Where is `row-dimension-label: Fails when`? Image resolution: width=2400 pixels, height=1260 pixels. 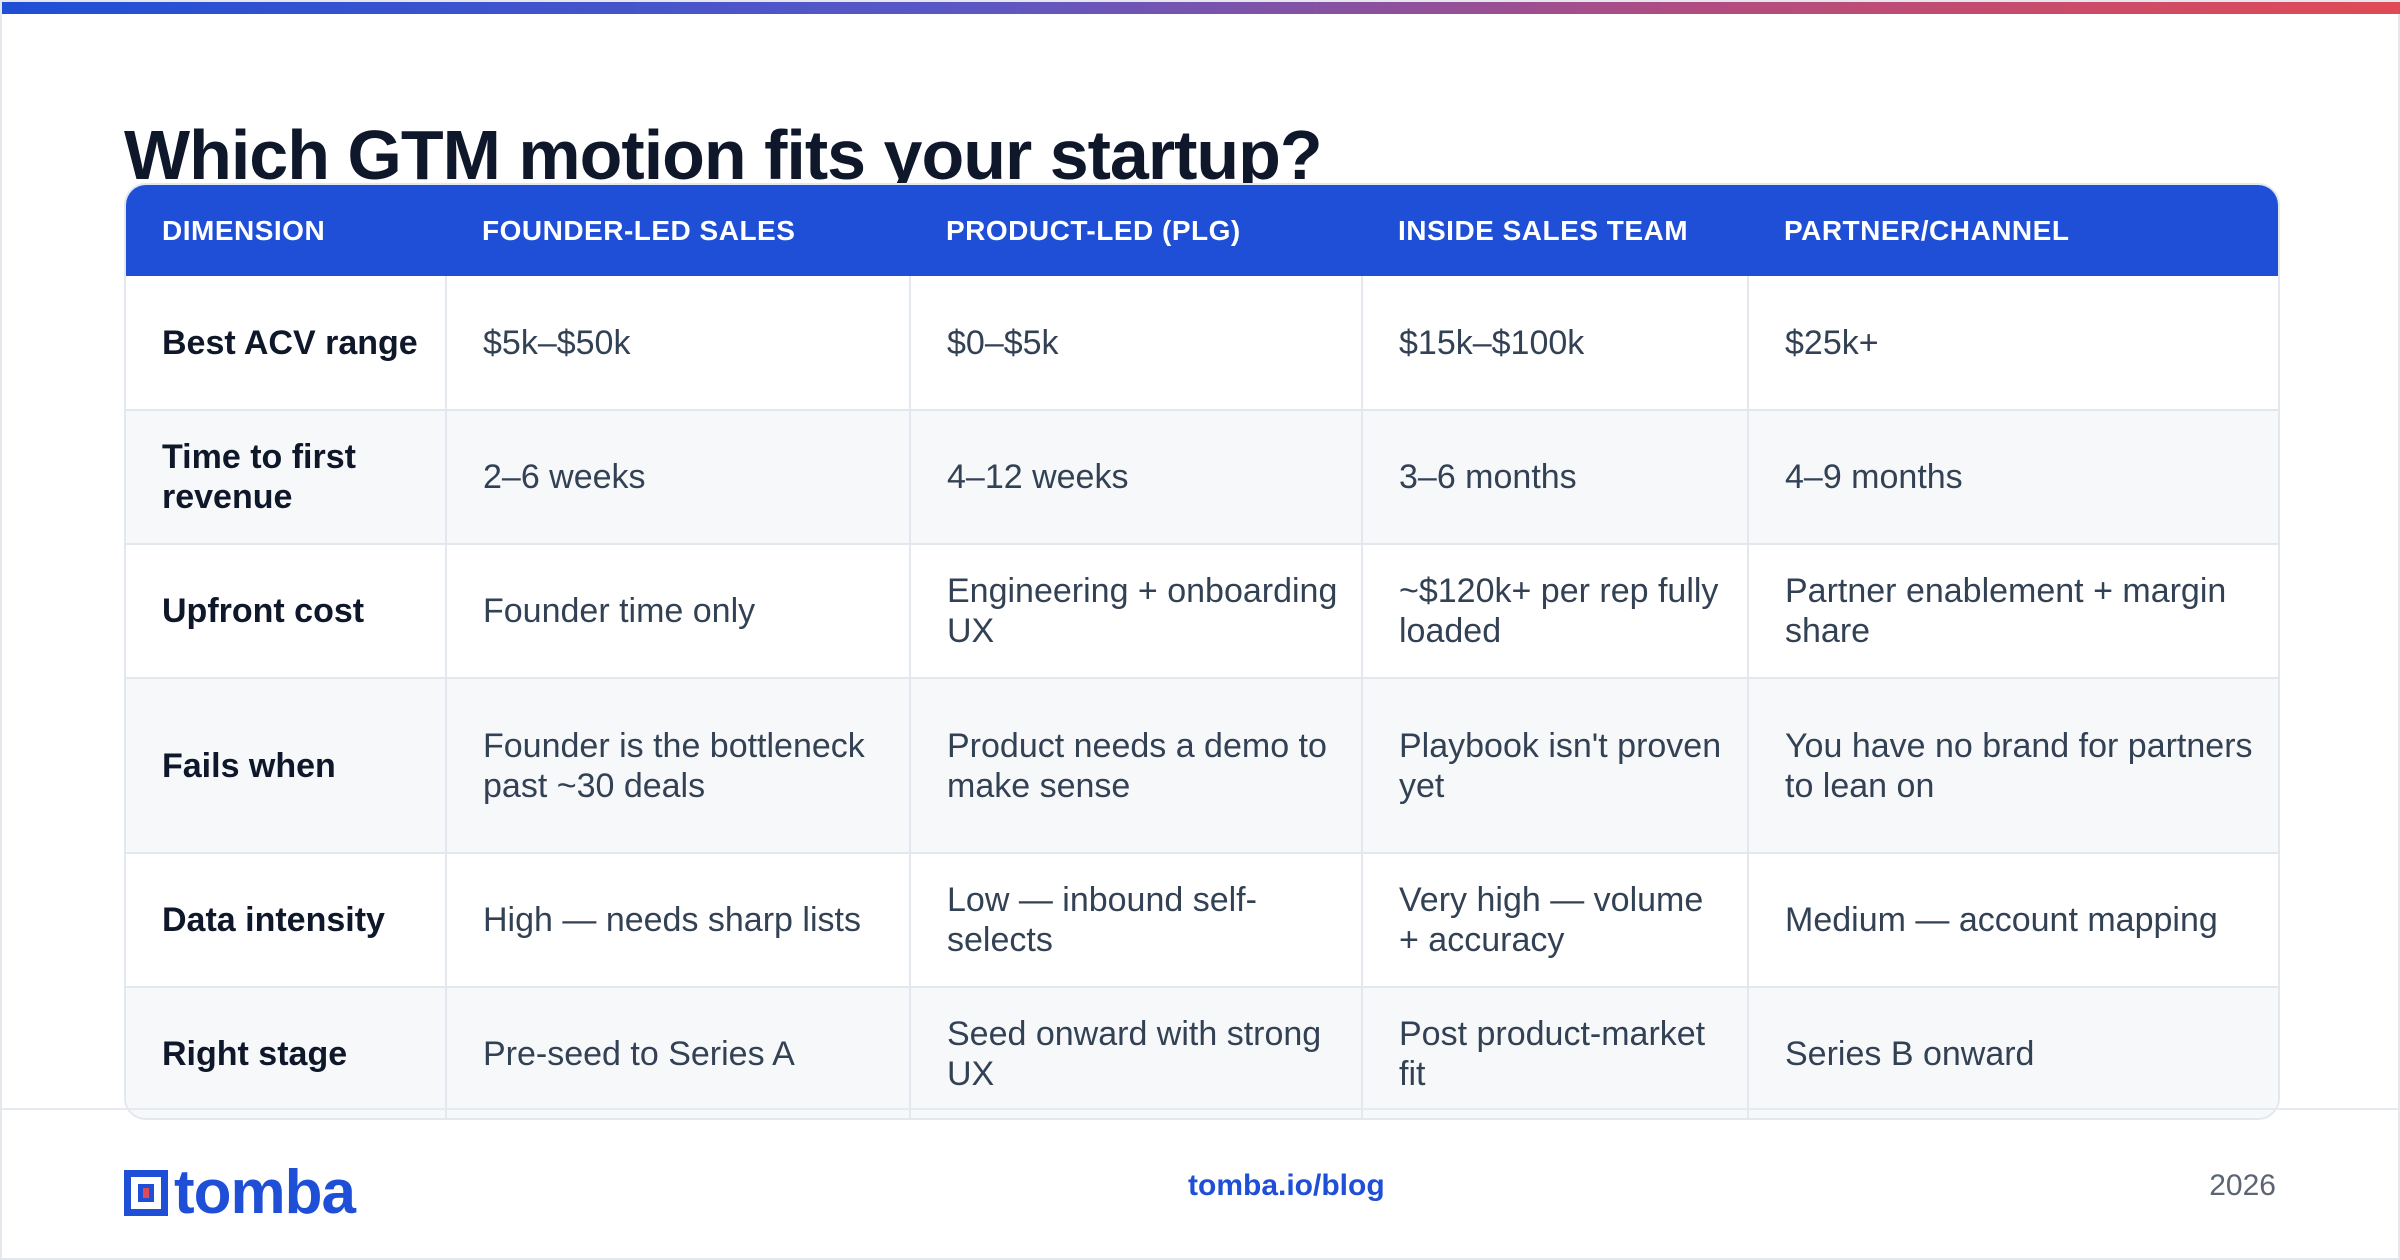
row-dimension-label: Fails when is located at coordinates (286, 766).